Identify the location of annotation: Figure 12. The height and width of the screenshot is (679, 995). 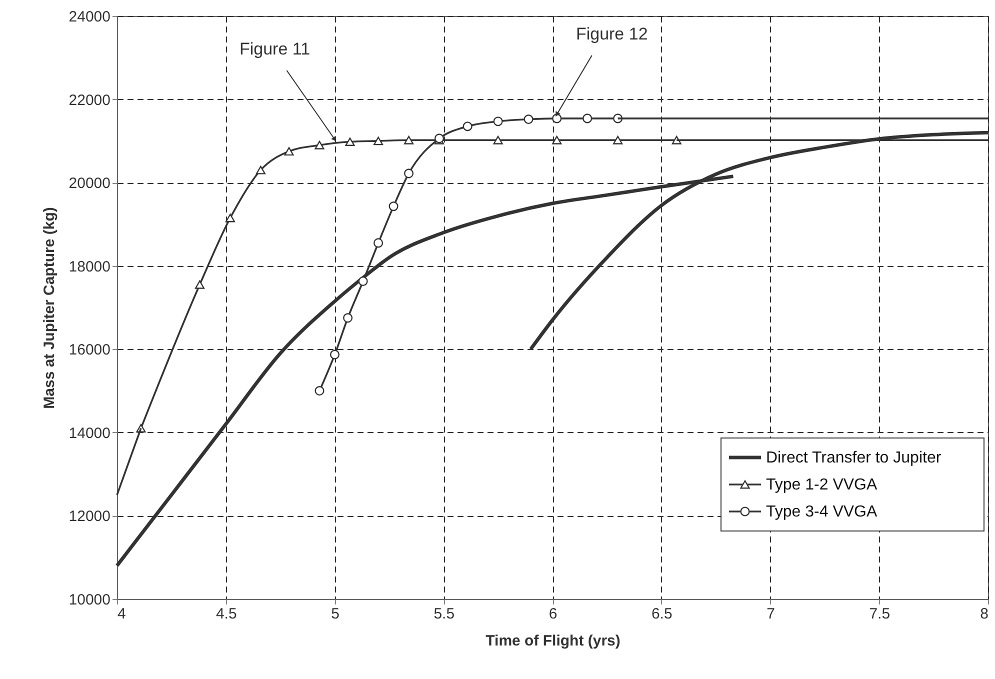
(612, 34).